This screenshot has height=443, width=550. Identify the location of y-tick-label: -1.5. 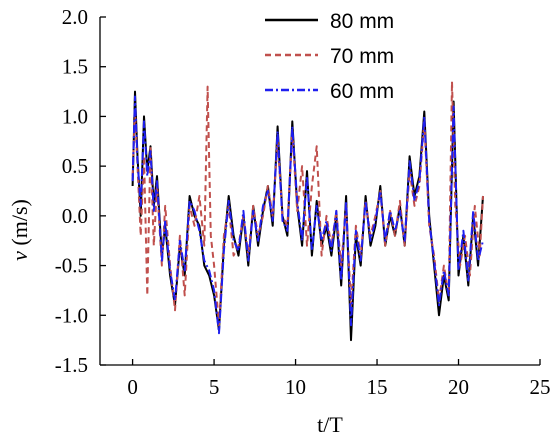
(71, 365).